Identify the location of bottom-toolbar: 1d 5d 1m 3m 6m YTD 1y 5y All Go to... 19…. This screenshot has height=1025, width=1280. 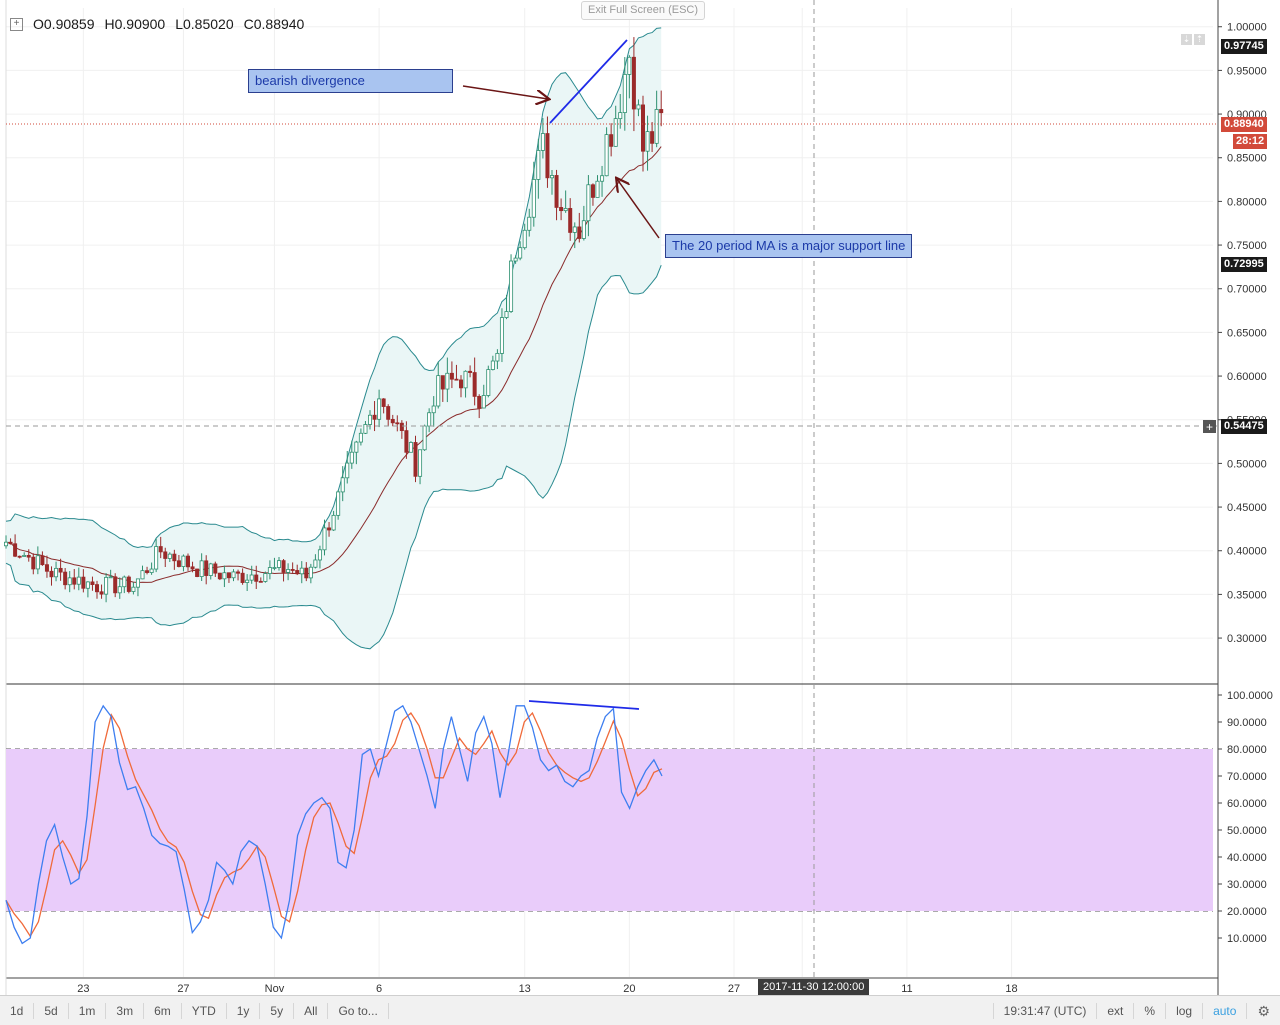
(640, 1010).